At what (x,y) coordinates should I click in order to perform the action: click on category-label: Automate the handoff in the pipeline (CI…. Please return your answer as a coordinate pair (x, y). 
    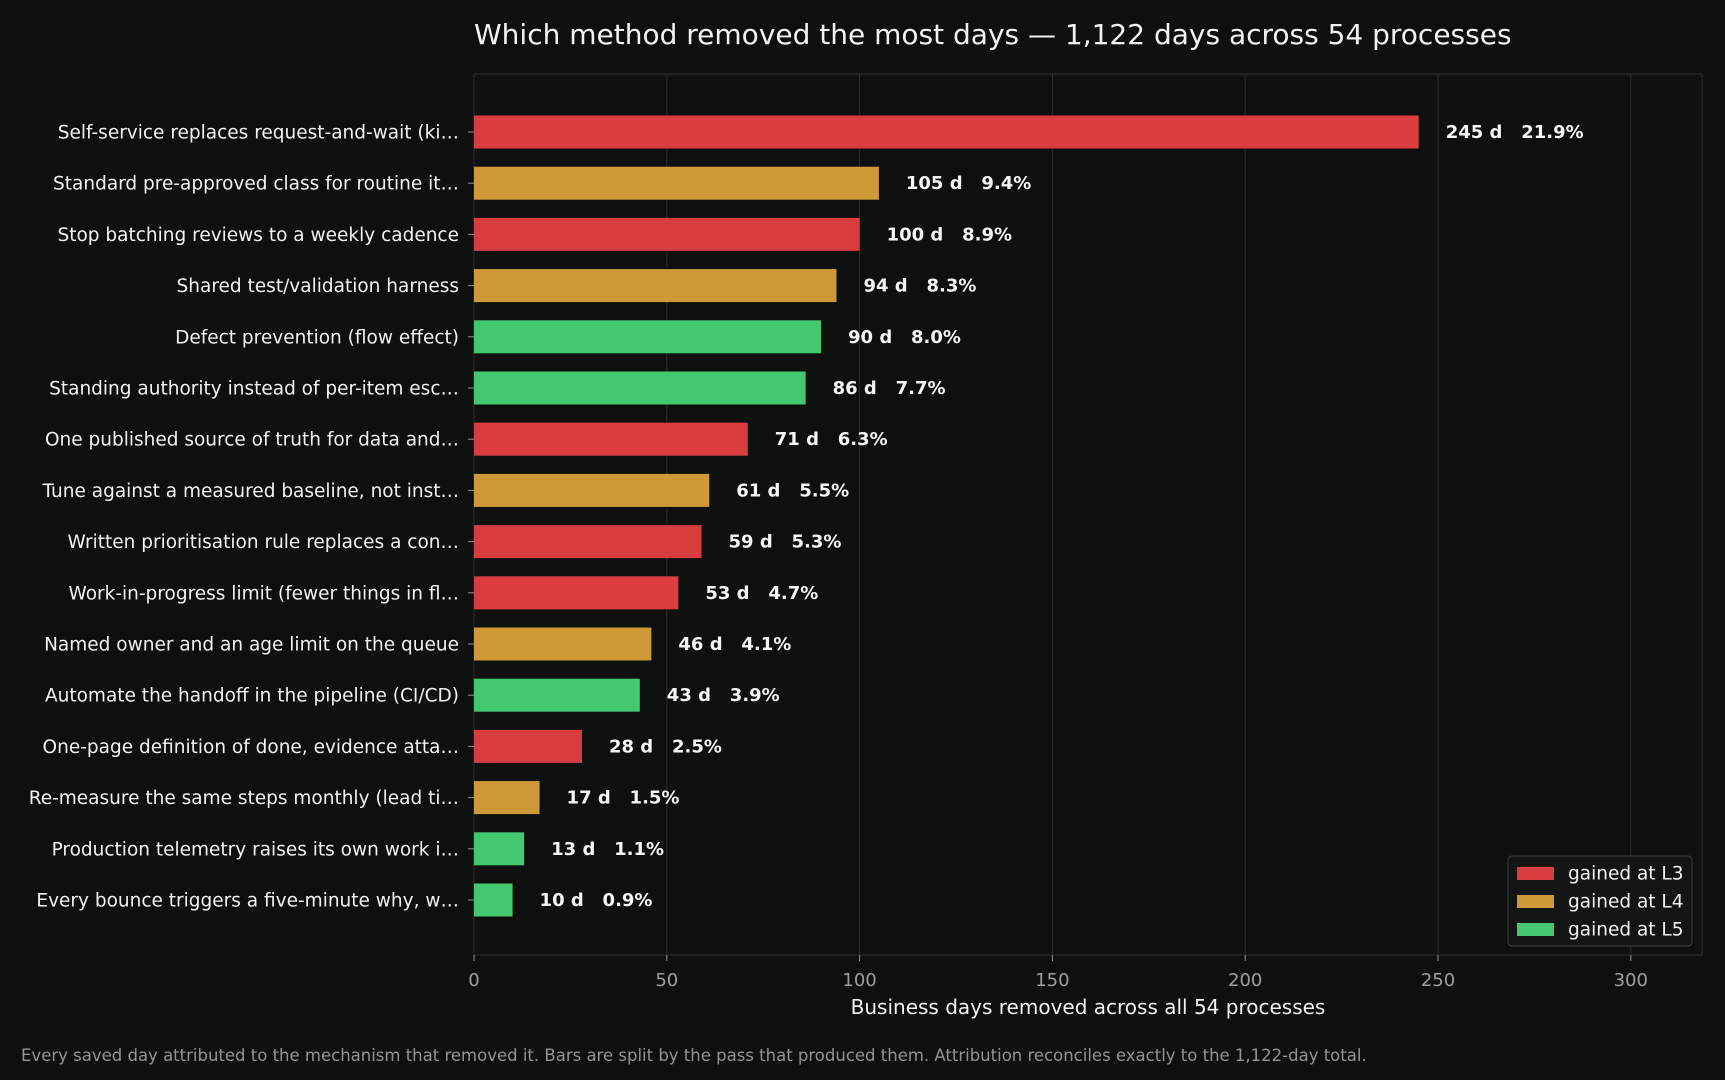
    Looking at the image, I should click on (252, 696).